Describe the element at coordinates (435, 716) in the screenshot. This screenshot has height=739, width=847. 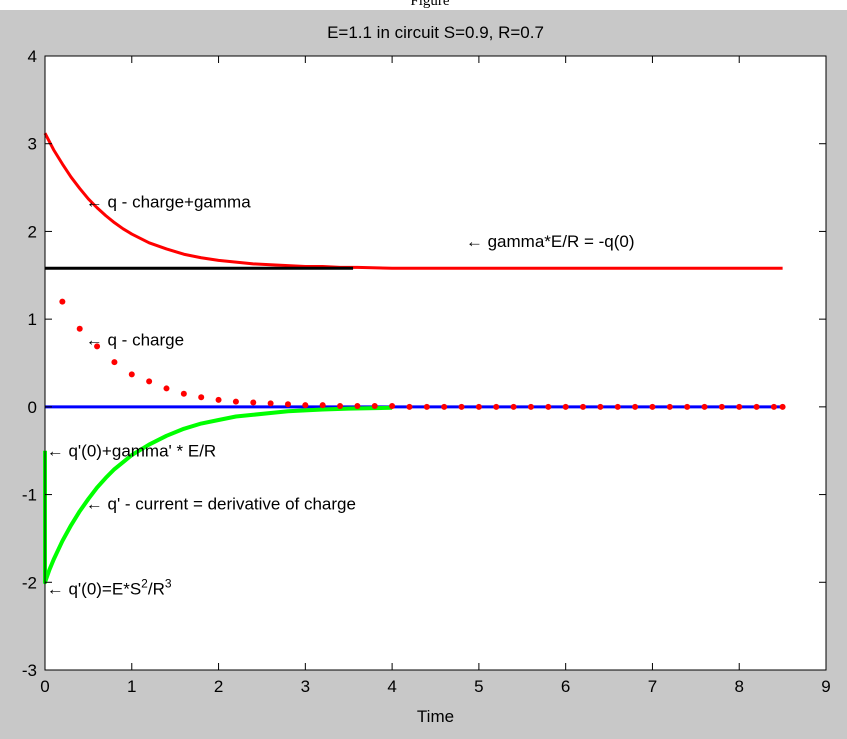
I see `x-axis-label: Time` at that location.